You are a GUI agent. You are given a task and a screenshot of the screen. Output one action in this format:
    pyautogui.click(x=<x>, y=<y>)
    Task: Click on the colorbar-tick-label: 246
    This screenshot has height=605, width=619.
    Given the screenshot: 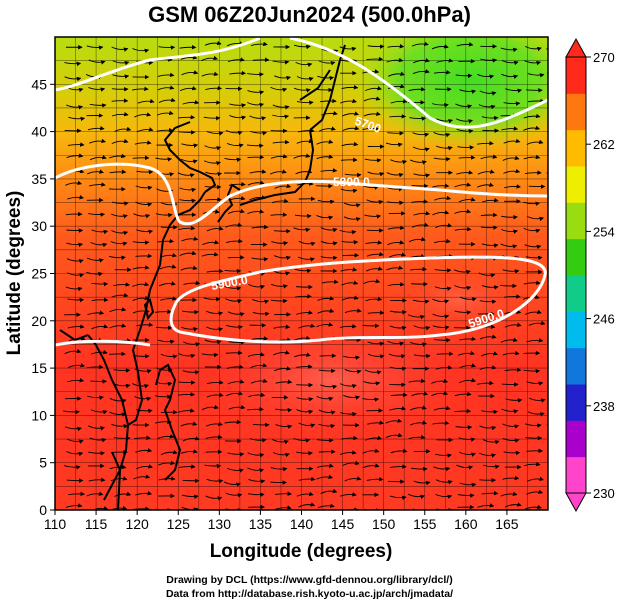 What is the action you would take?
    pyautogui.click(x=604, y=319)
    